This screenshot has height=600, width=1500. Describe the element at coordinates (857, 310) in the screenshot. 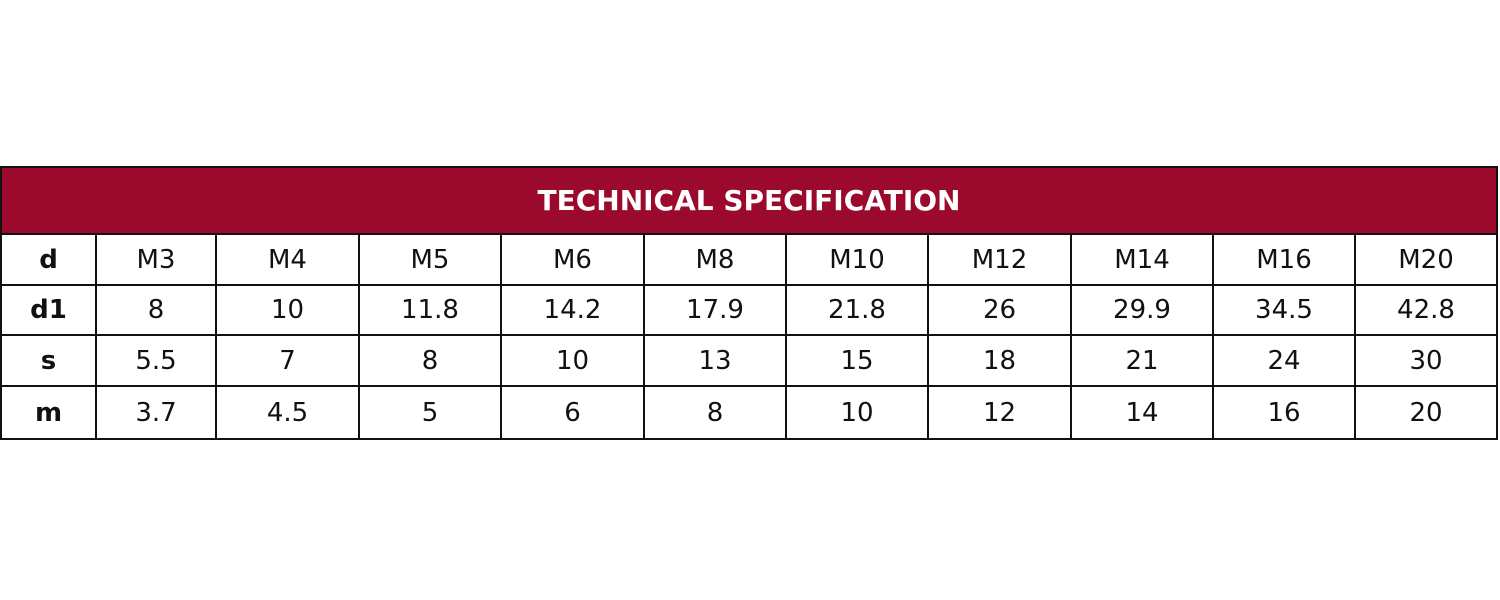

I see `table-cell: 21.8` at that location.